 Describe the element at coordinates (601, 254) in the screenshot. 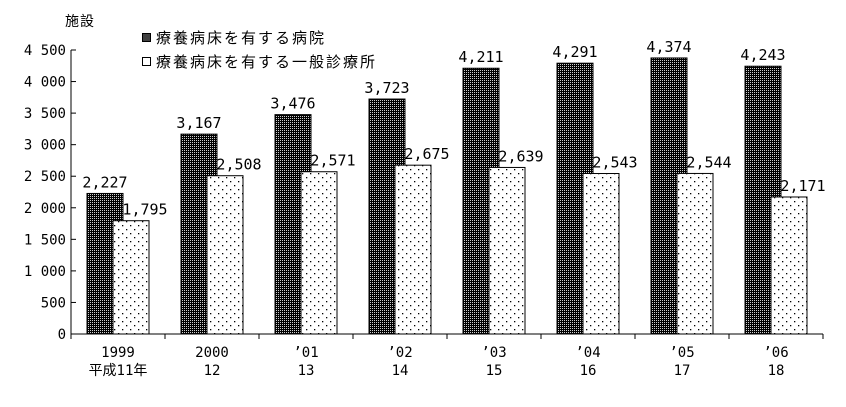

I see `bar-clinic-’04` at that location.